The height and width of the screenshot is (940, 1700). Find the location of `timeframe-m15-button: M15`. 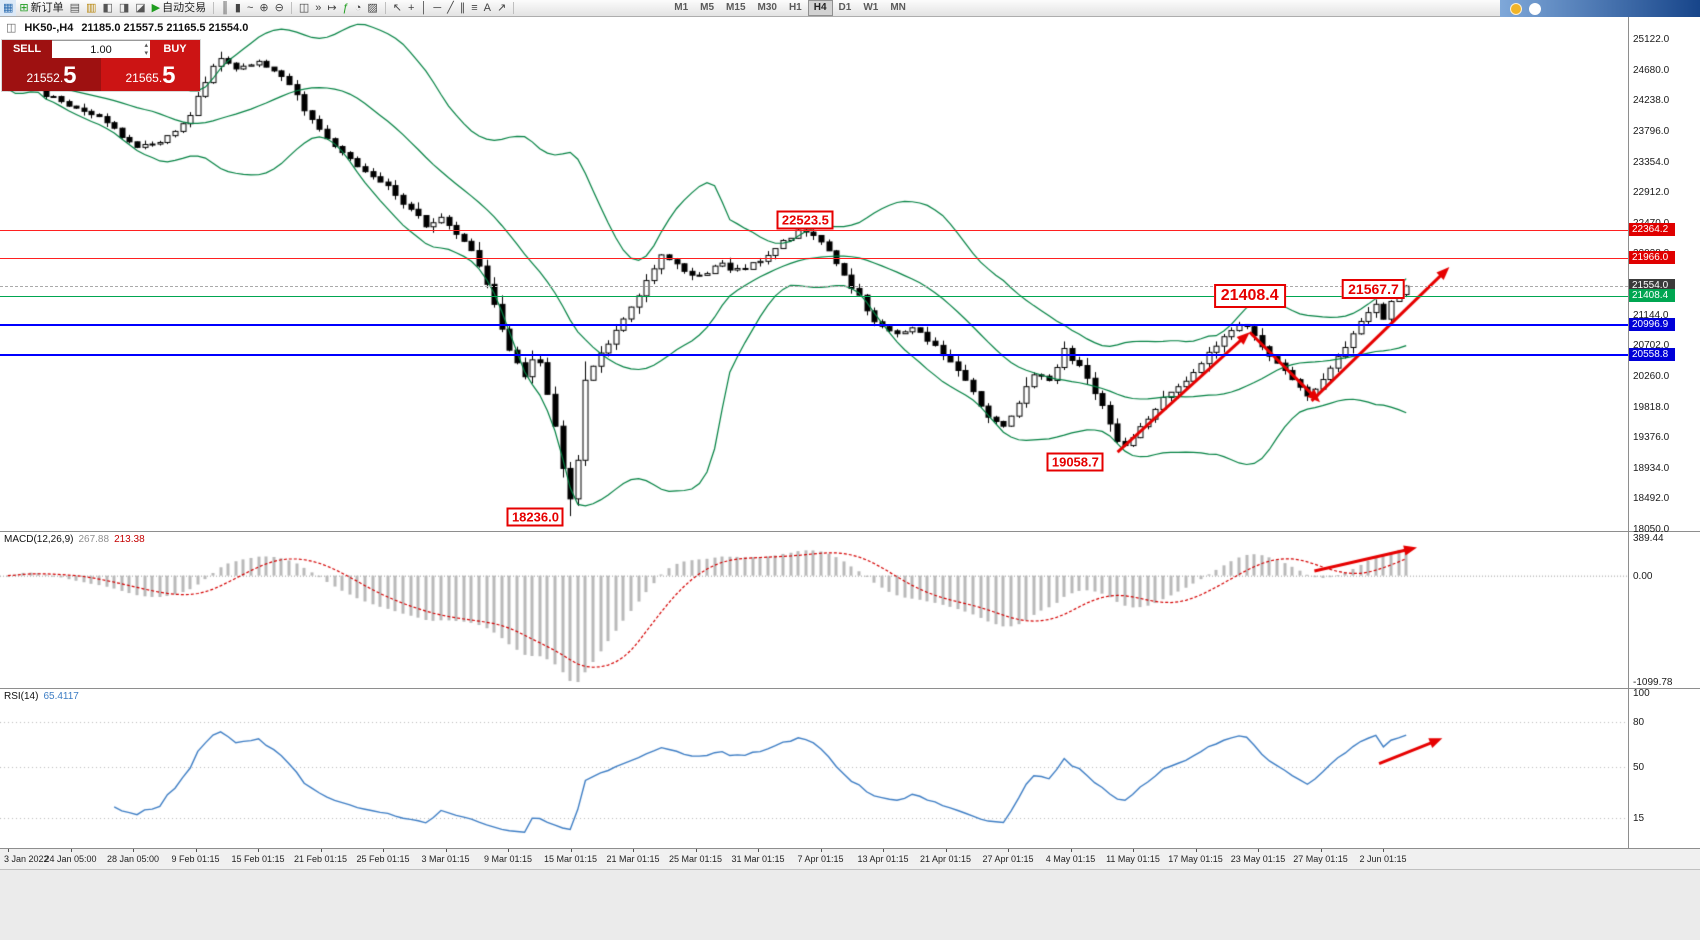

timeframe-m15-button: M15 is located at coordinates (736, 7).